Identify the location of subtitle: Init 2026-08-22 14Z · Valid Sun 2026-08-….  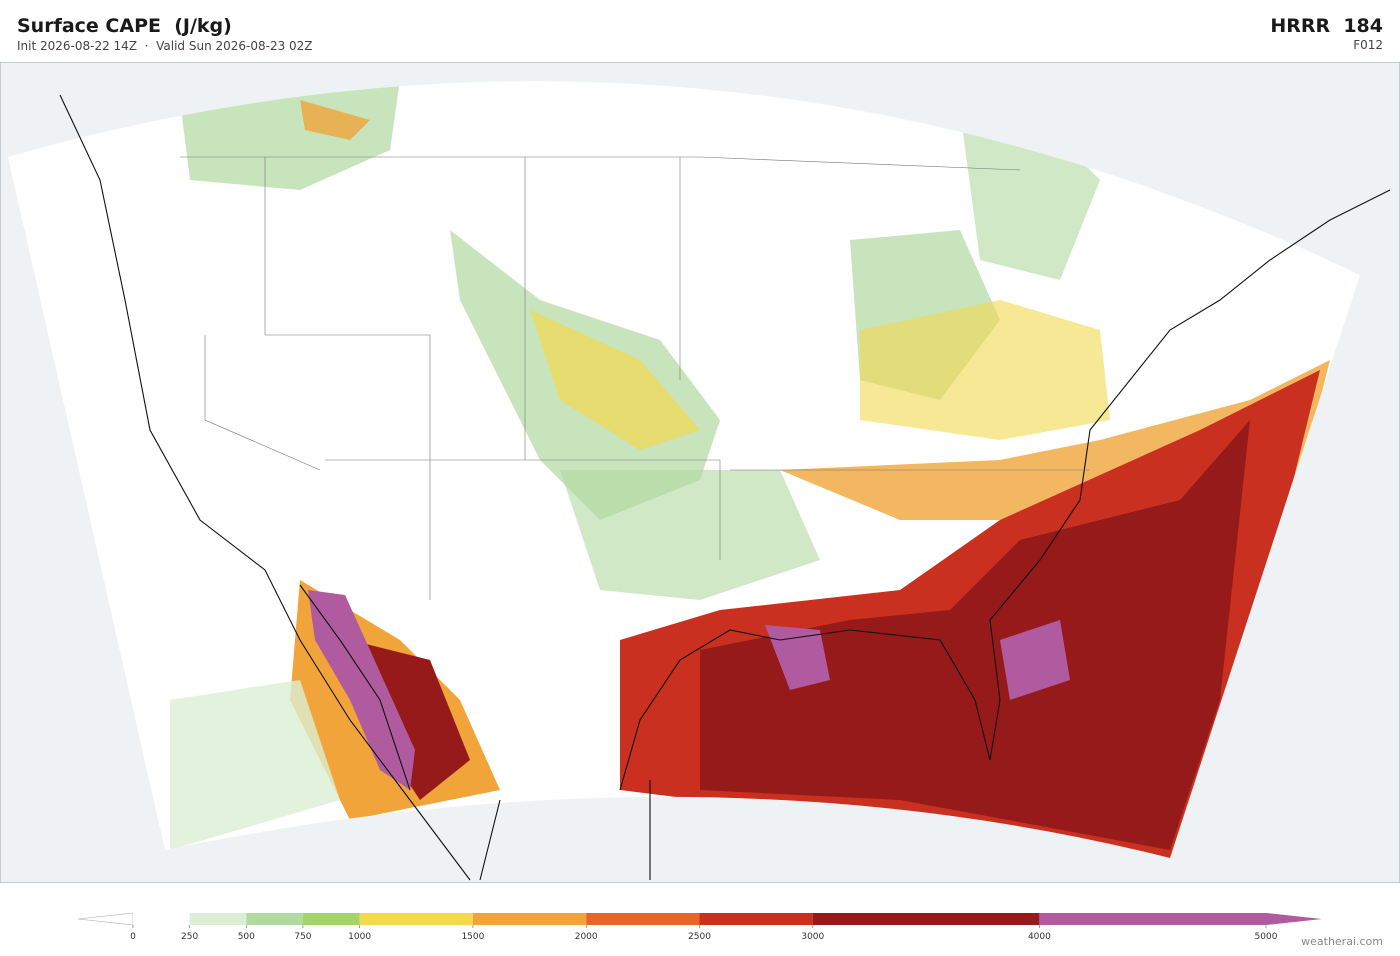
(165, 46).